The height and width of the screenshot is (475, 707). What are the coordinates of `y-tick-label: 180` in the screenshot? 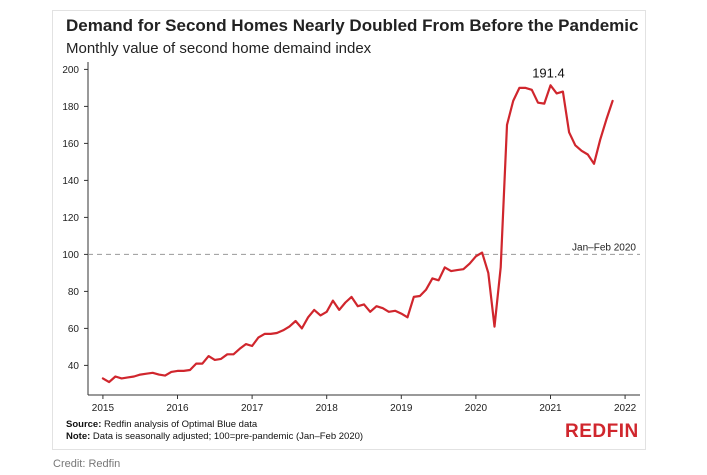 It's located at (70, 107).